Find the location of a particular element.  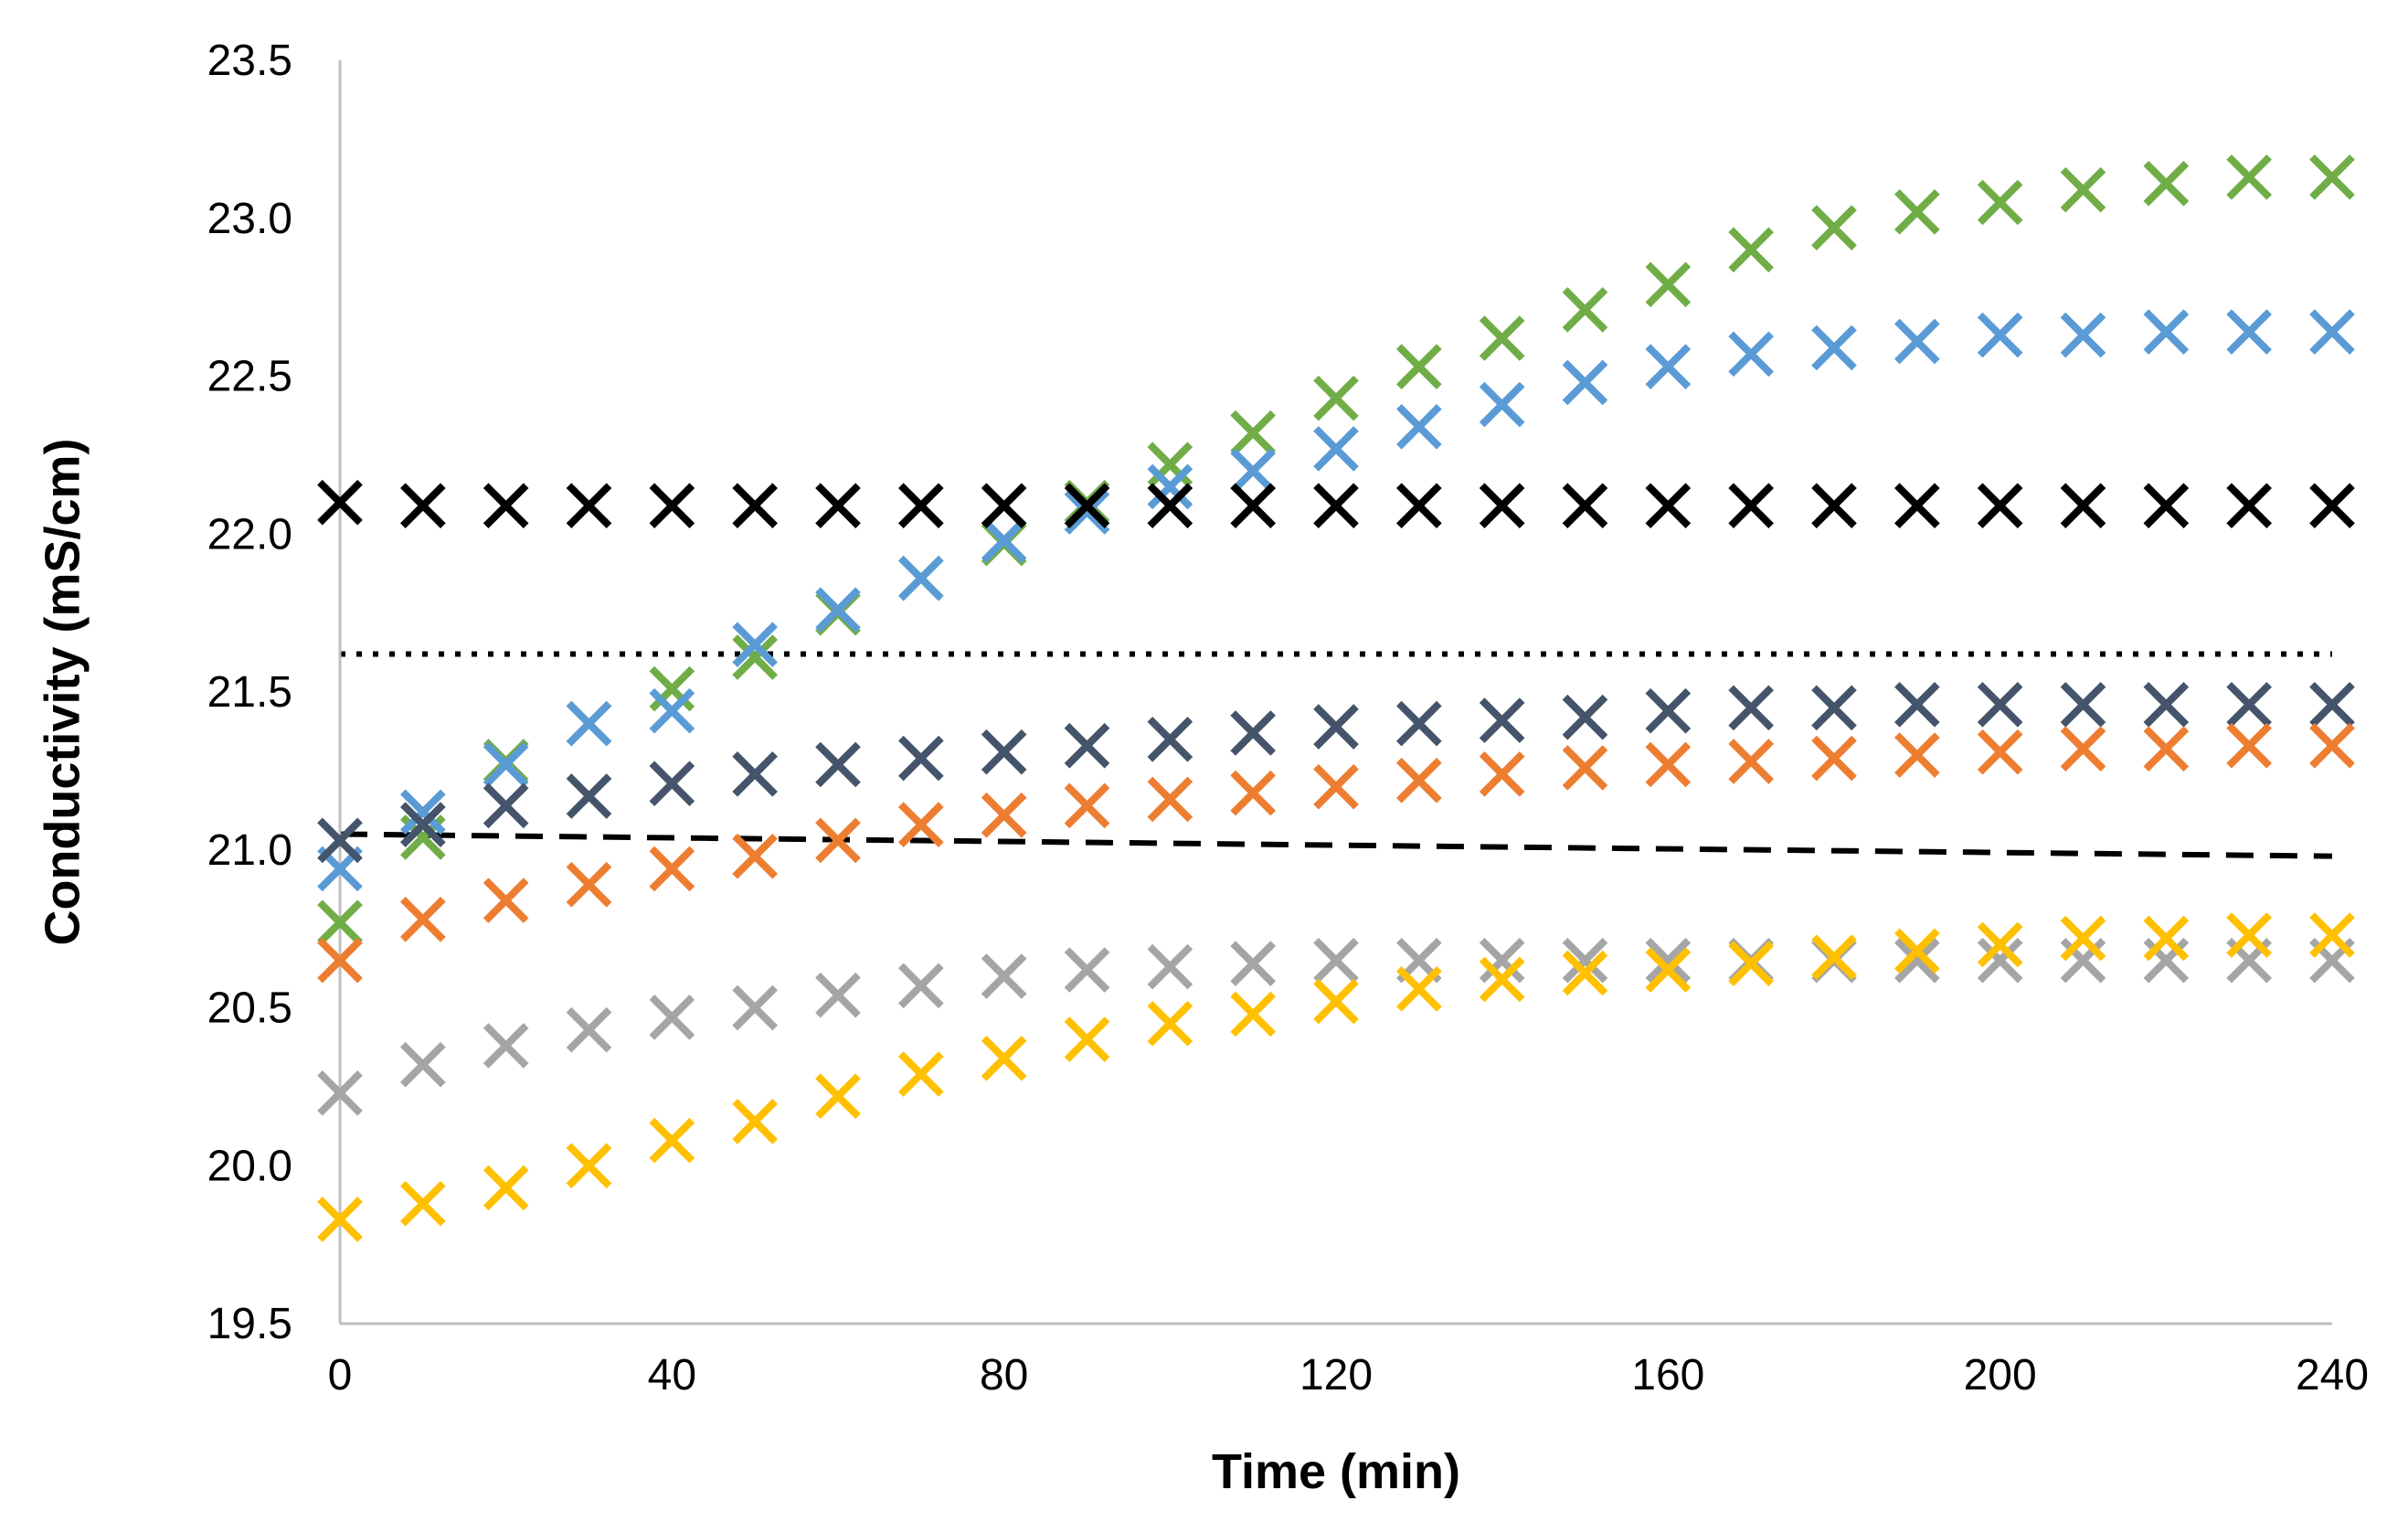

y-axis-title: Conductivity (mS/cm) is located at coordinates (63, 691).